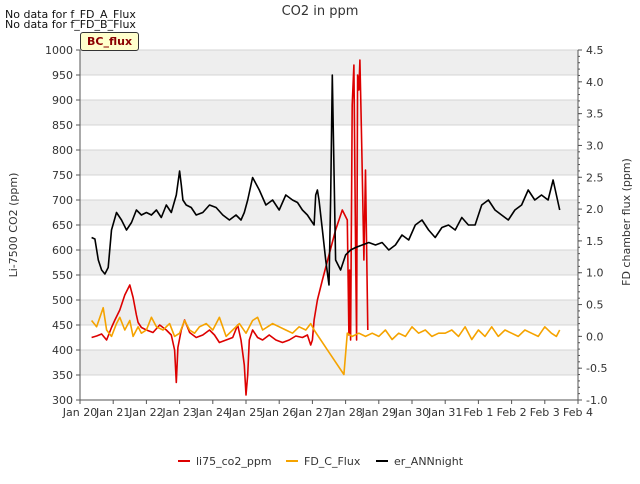 The image size is (640, 484). Describe the element at coordinates (320, 11) in the screenshot. I see `chart-title: CO2 in ppm` at that location.